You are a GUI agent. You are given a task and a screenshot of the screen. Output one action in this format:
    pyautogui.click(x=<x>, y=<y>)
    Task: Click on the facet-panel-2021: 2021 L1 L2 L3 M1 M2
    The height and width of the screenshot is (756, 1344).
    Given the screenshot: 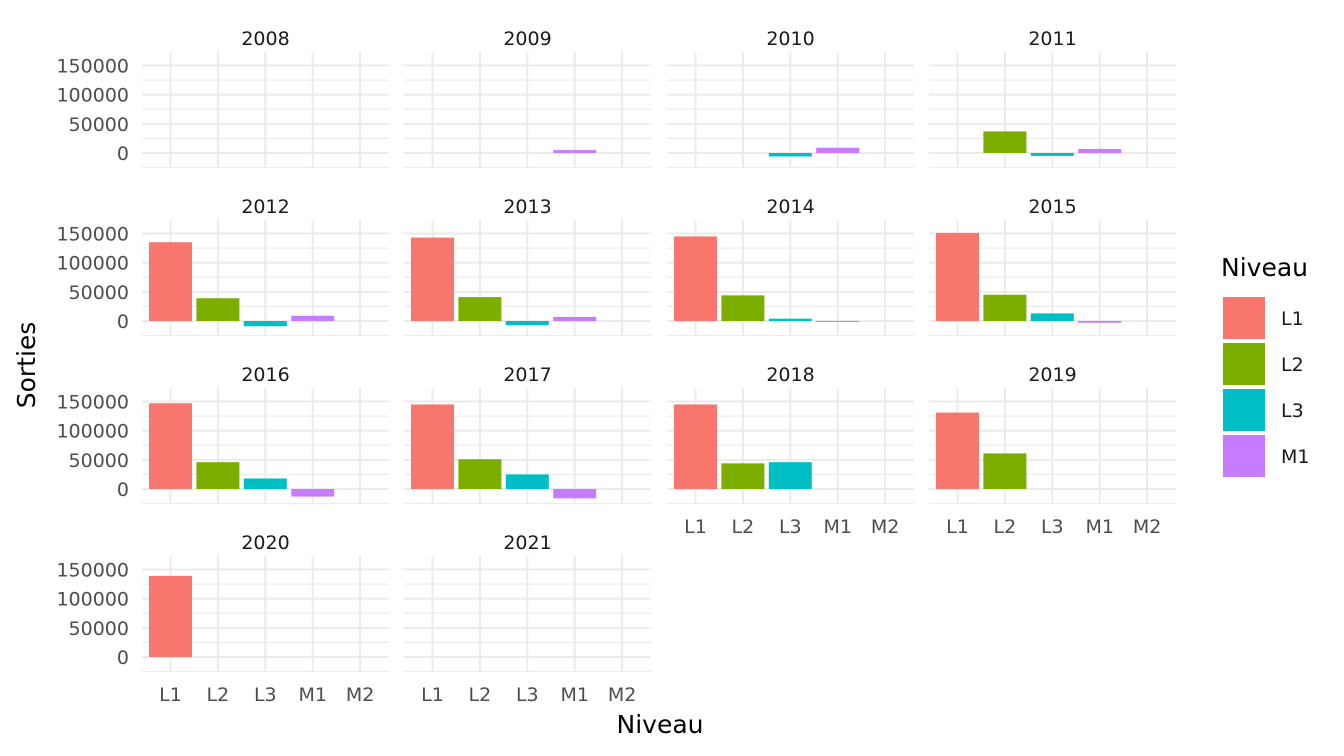 What is the action you would take?
    pyautogui.click(x=527, y=619)
    